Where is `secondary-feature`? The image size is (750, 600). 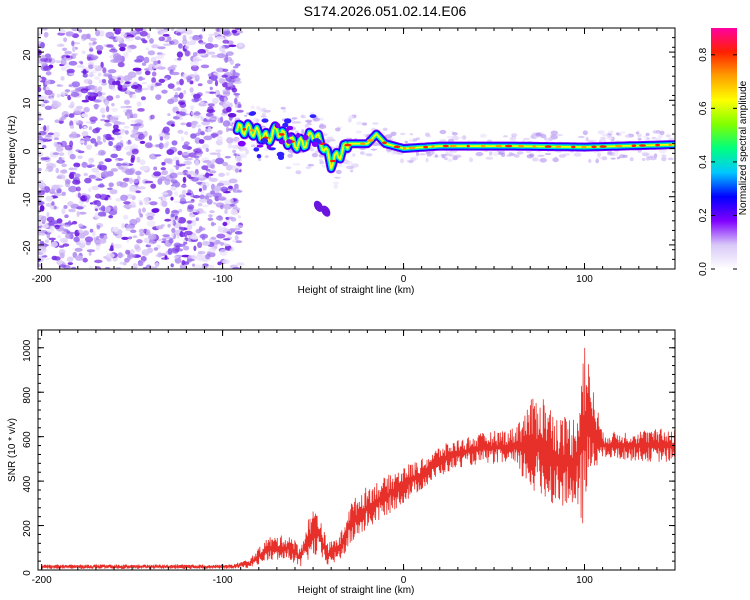
secondary-feature is located at coordinates (318, 206).